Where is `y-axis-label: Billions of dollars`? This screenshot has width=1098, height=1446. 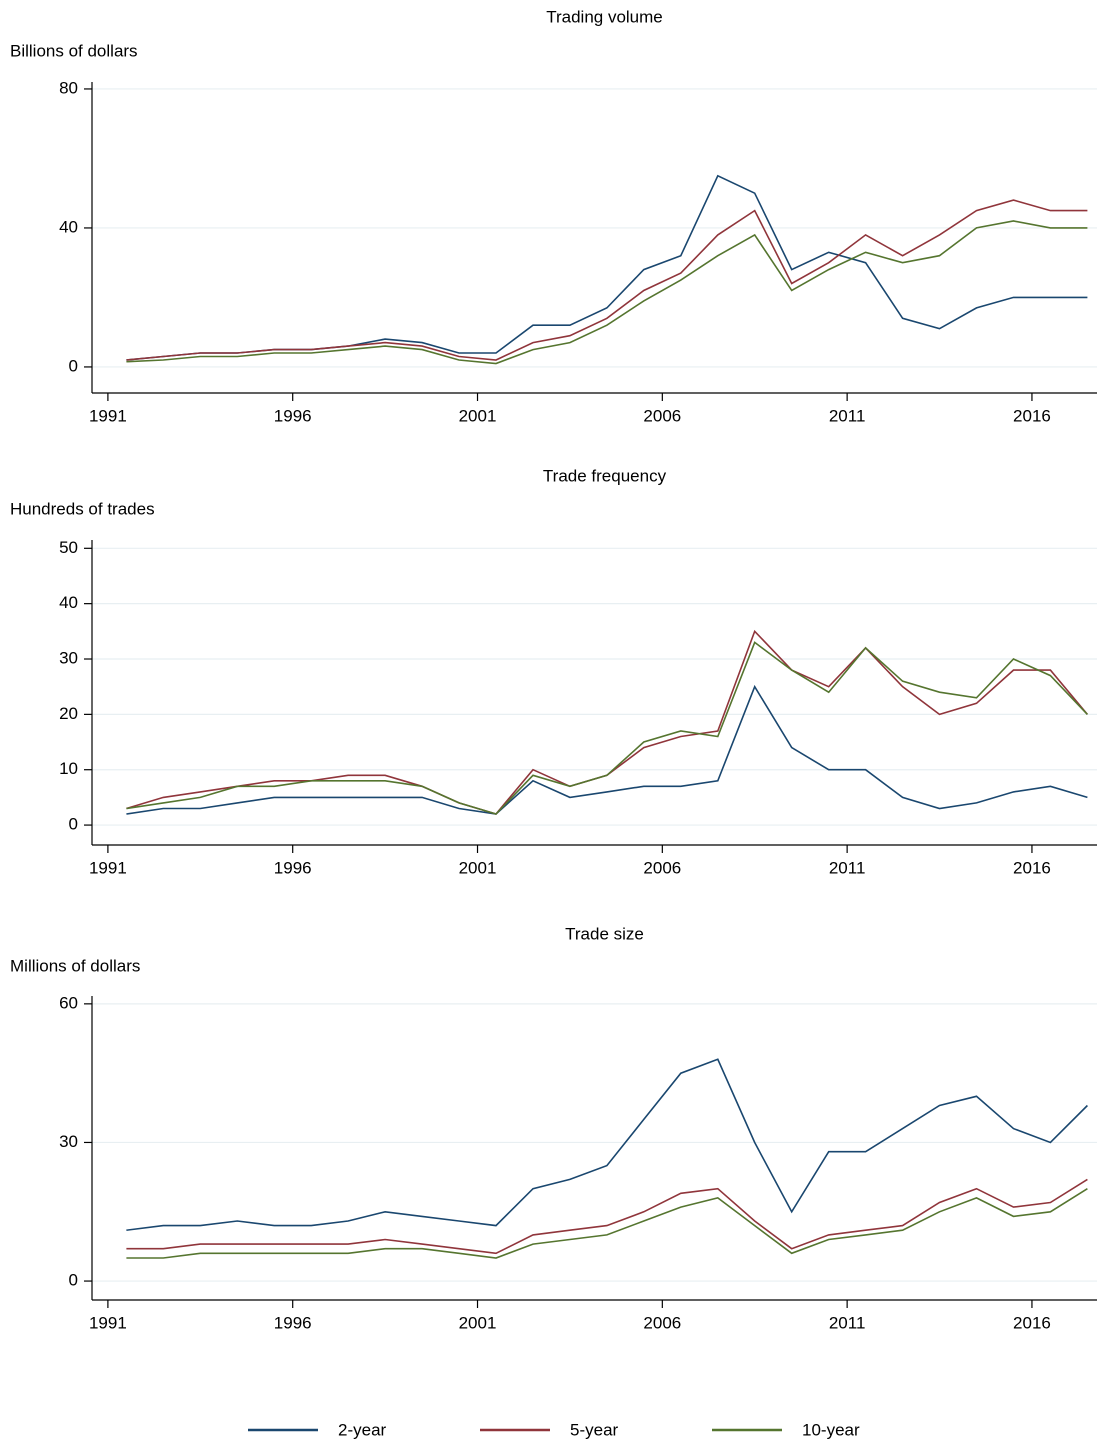 y-axis-label: Billions of dollars is located at coordinates (74, 50).